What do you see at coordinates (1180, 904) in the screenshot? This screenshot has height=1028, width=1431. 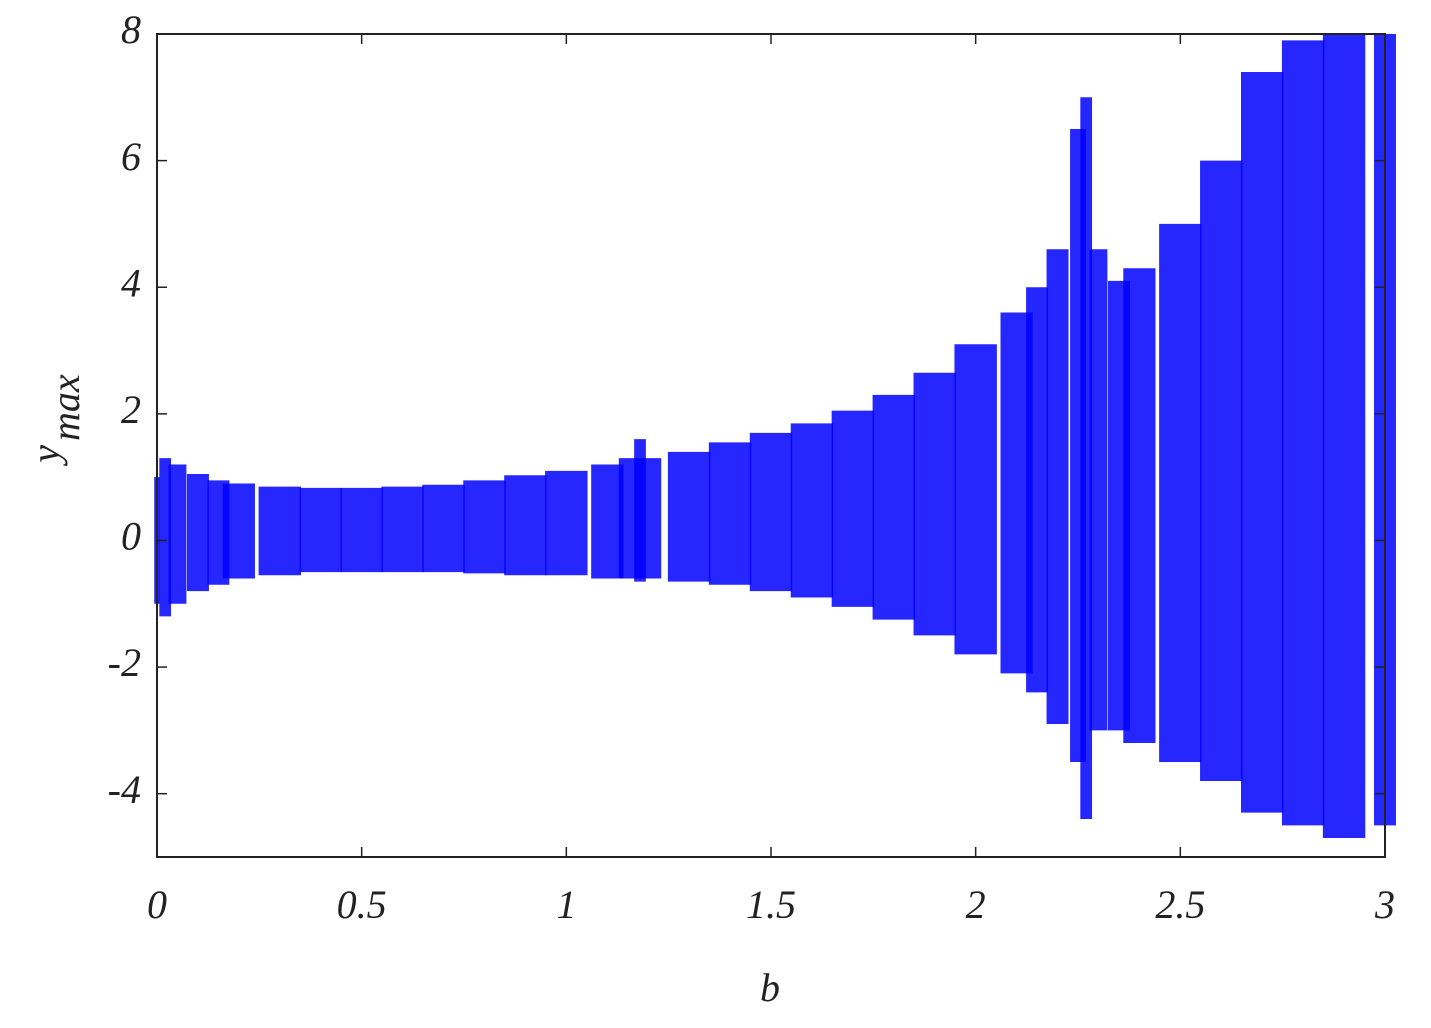 I see `x-tick-label: 2.5` at bounding box center [1180, 904].